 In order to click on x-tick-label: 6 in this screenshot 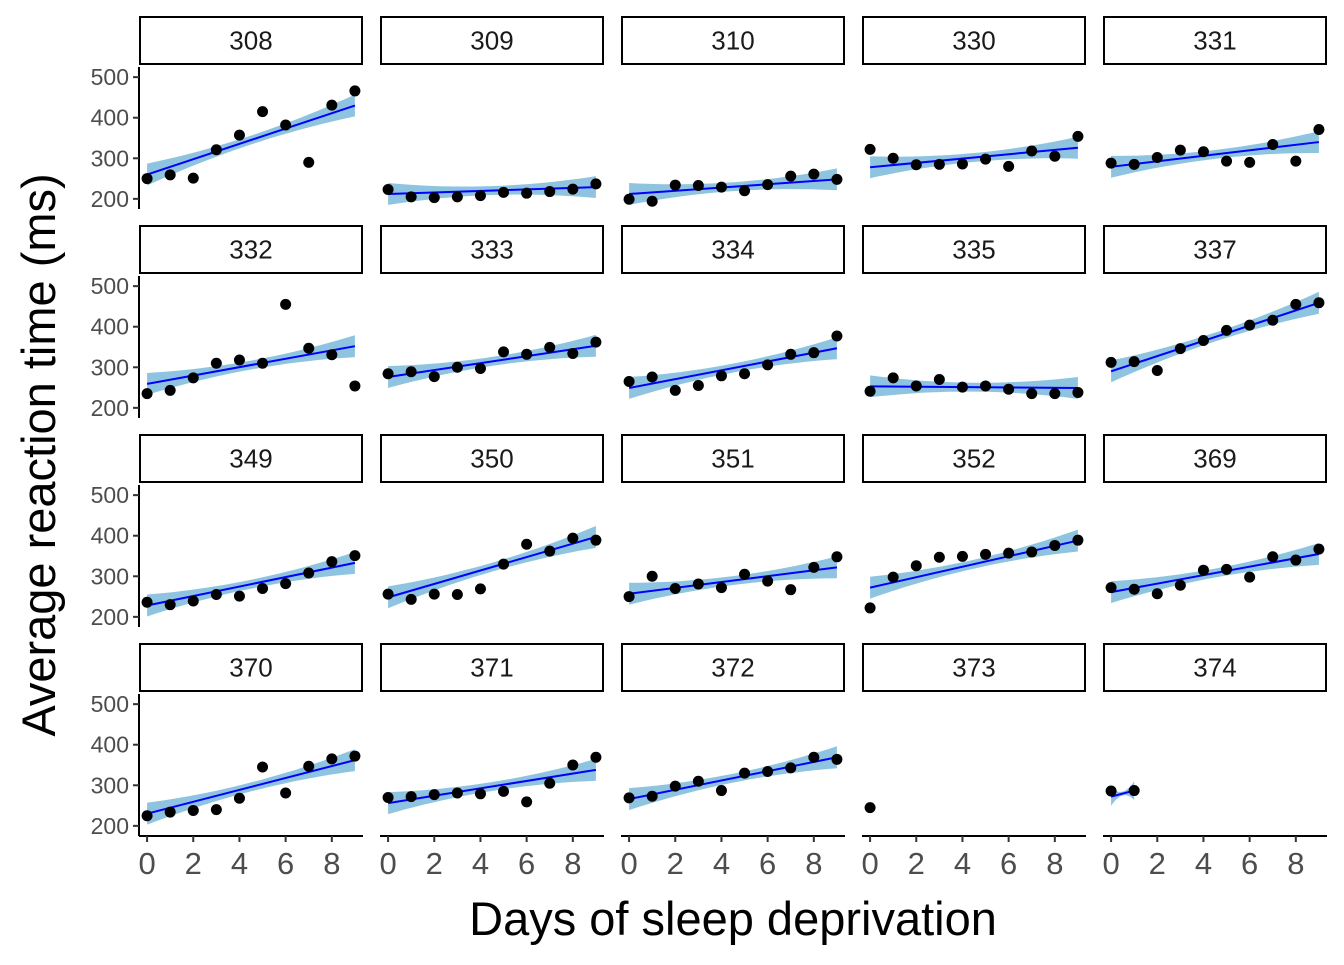, I will do `click(1249, 863)`.